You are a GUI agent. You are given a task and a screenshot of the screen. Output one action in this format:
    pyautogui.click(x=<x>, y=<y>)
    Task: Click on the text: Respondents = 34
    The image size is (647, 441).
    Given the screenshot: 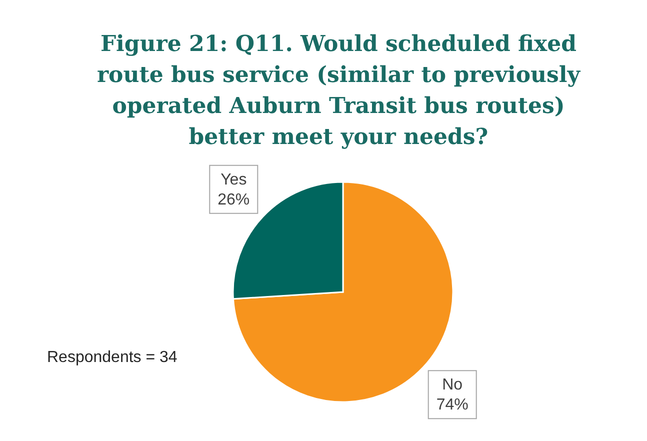 What is the action you would take?
    pyautogui.click(x=112, y=357)
    